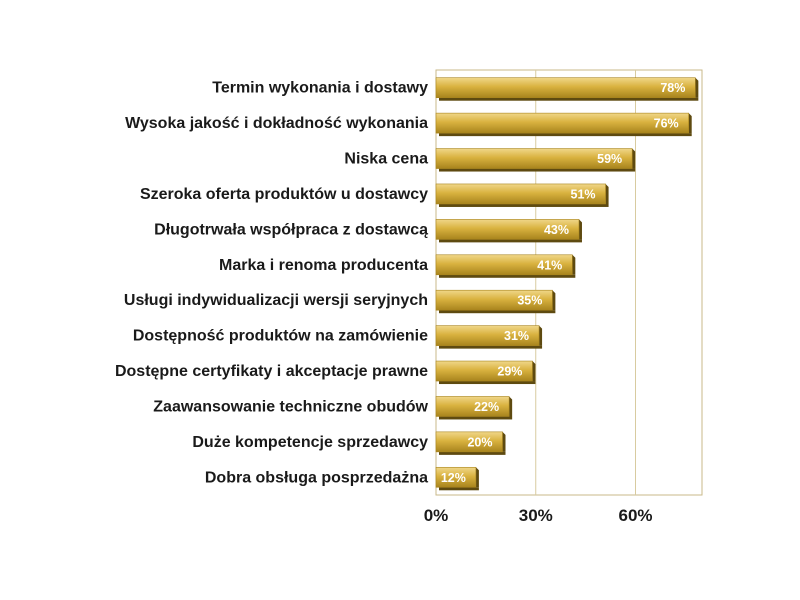 The height and width of the screenshot is (600, 800). Describe the element at coordinates (583, 194) in the screenshot. I see `data-label: 51%` at that location.